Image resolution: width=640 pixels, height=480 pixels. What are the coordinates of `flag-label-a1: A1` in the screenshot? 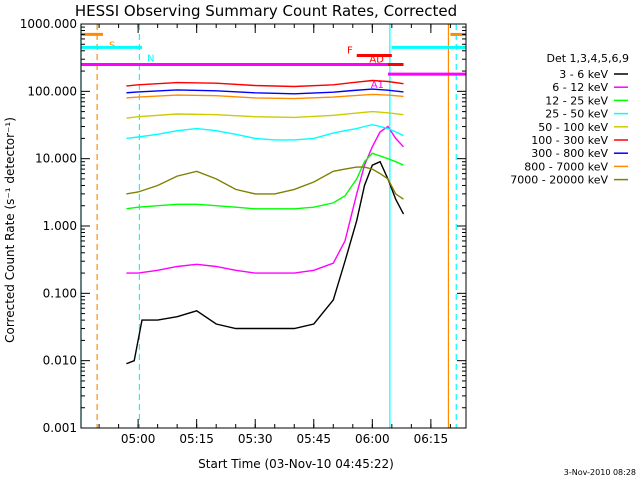 It's located at (377, 85).